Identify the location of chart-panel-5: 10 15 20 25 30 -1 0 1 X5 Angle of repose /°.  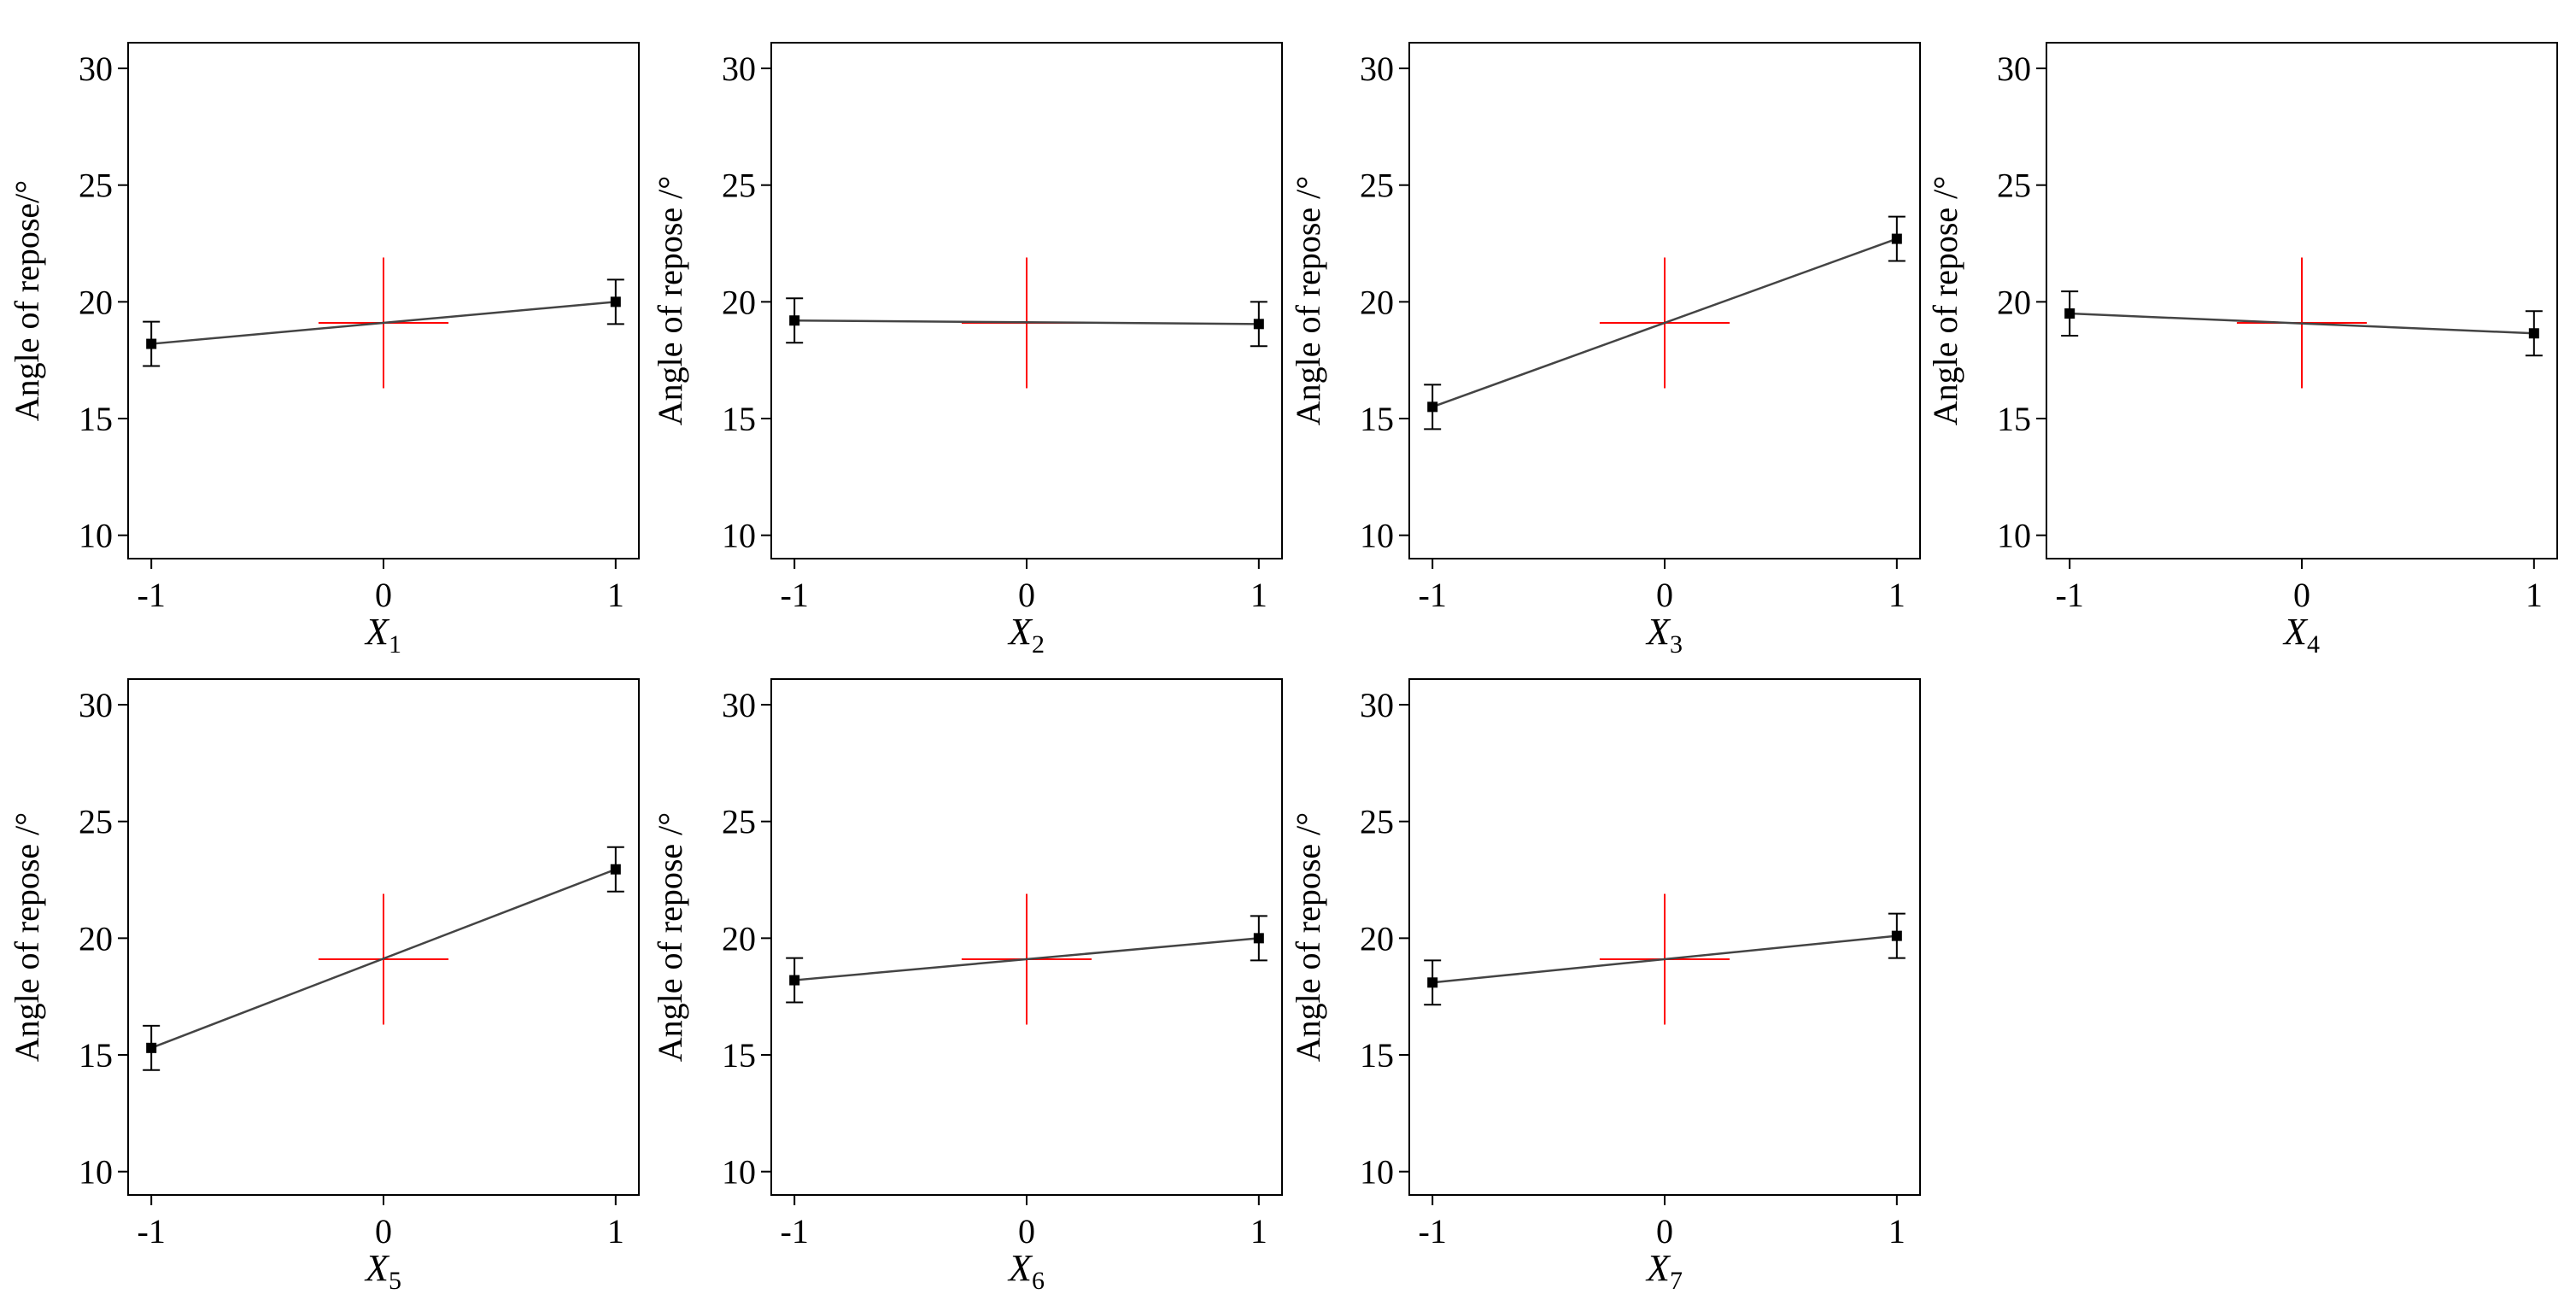
(324, 986).